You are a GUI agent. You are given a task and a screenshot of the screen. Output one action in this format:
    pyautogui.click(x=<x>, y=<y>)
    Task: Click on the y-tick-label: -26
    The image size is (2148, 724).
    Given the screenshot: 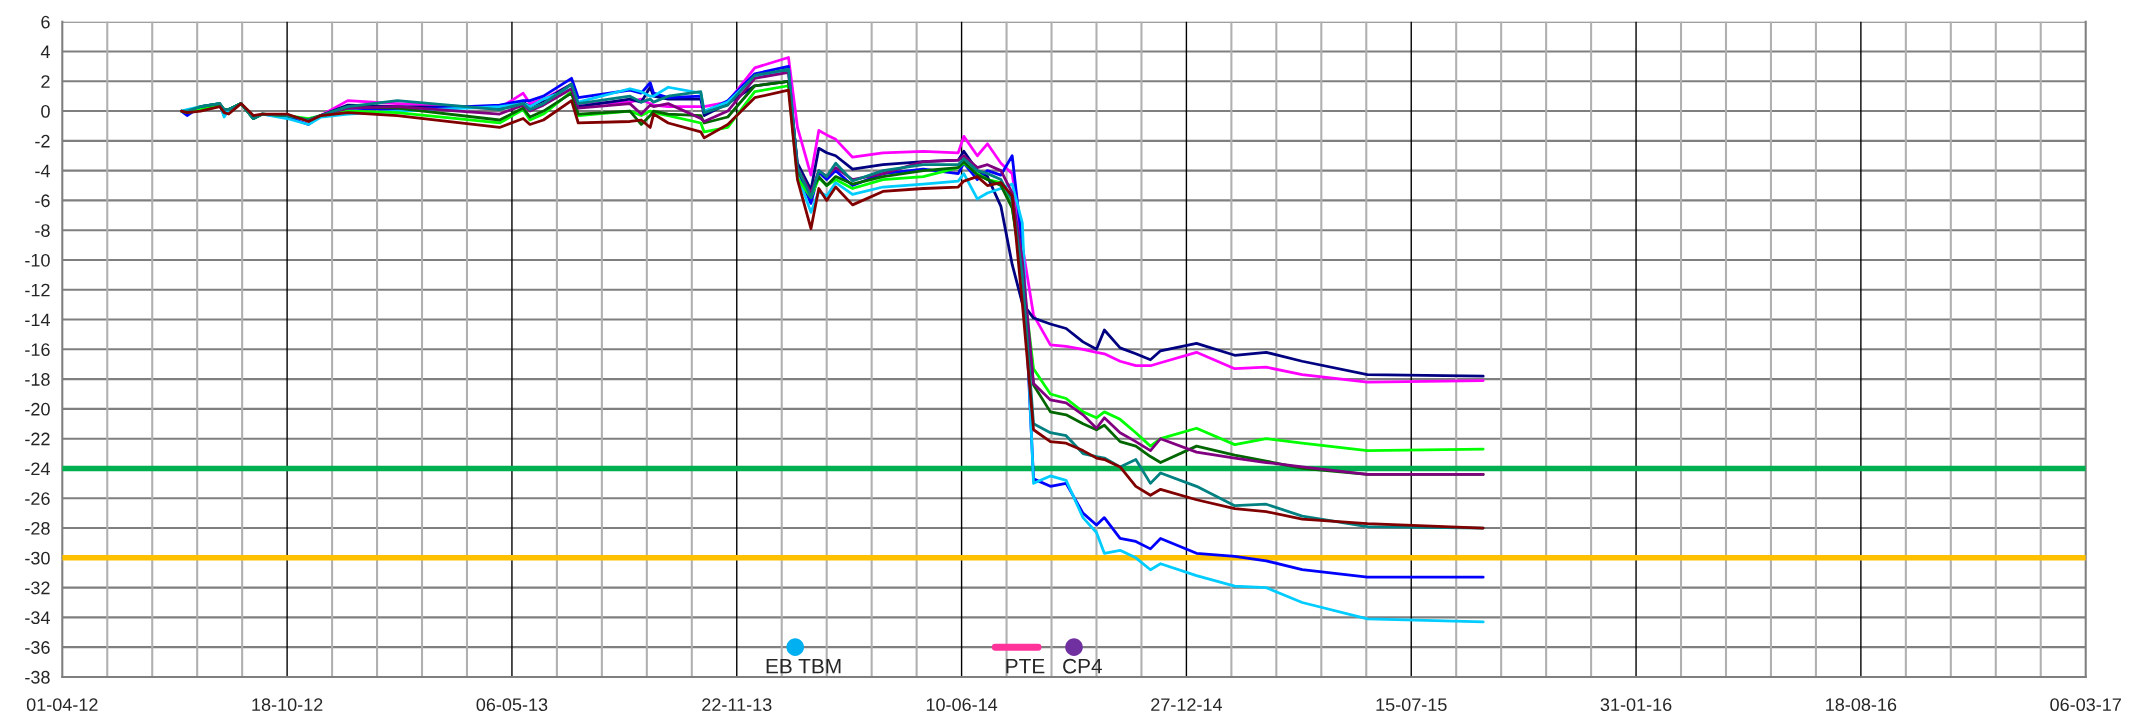 What is the action you would take?
    pyautogui.click(x=37, y=498)
    